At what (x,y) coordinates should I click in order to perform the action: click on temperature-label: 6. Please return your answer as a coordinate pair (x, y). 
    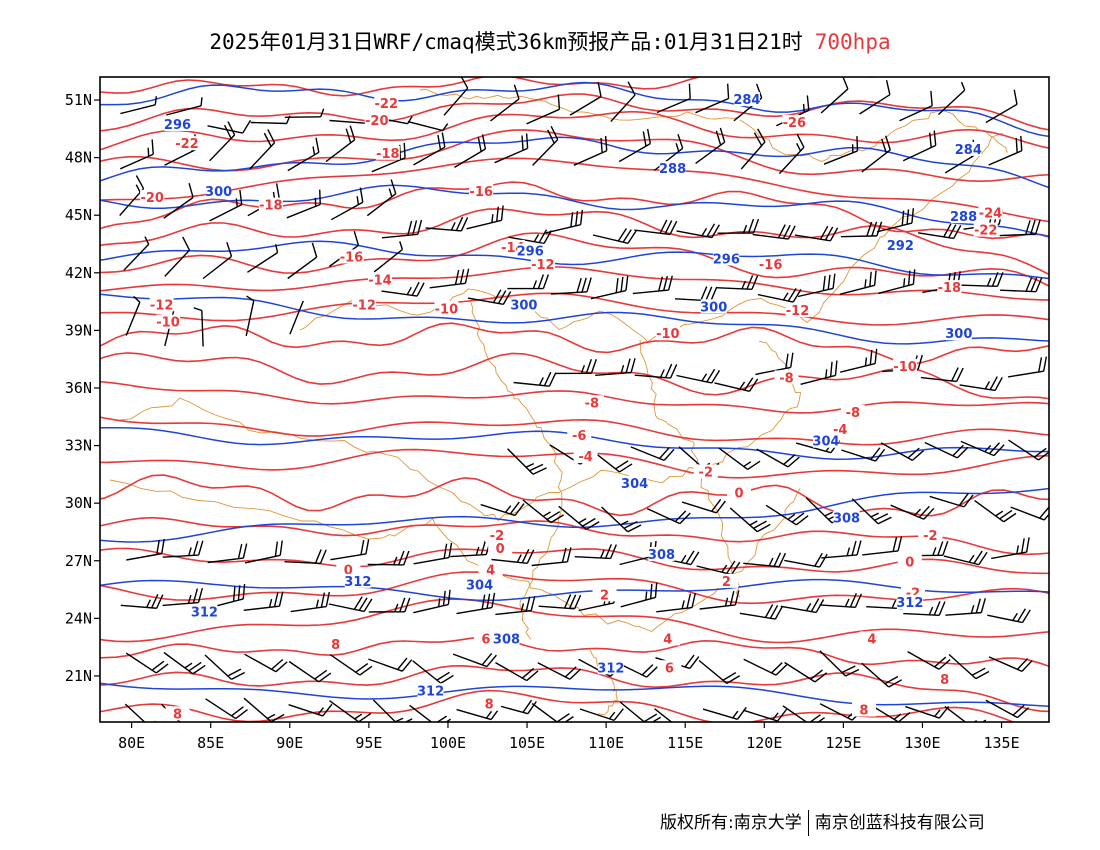
    Looking at the image, I should click on (485, 639).